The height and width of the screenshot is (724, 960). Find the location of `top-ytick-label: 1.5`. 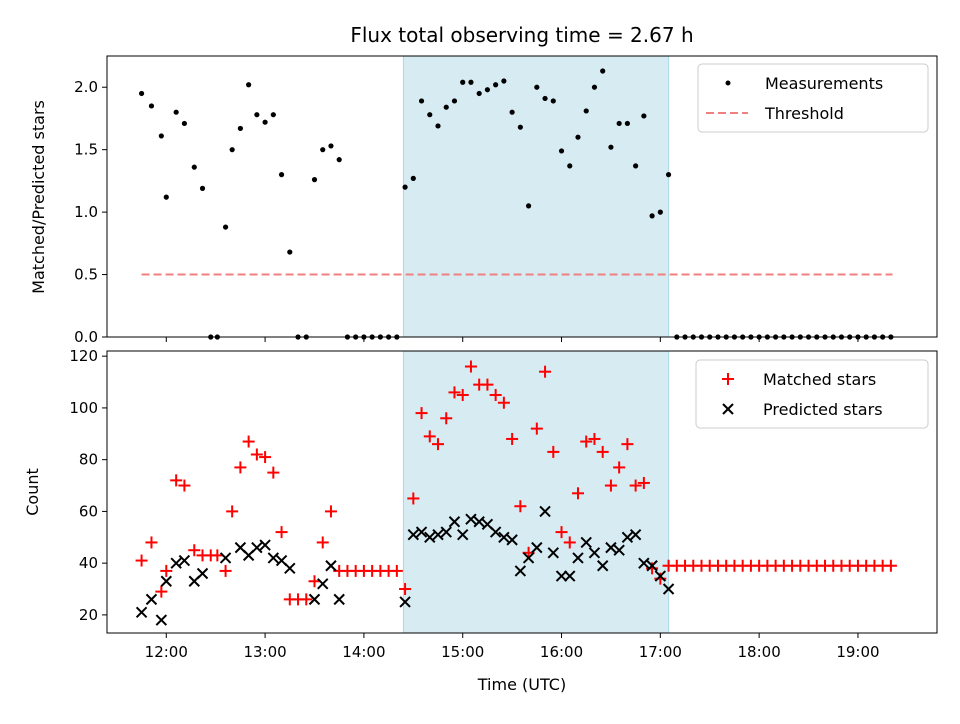

top-ytick-label: 1.5 is located at coordinates (86, 150).